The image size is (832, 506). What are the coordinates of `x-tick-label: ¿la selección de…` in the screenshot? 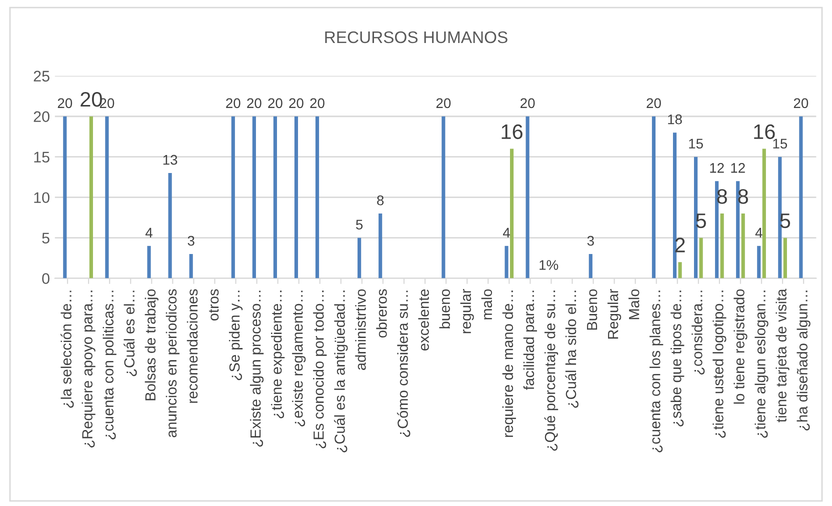 It's located at (67, 349).